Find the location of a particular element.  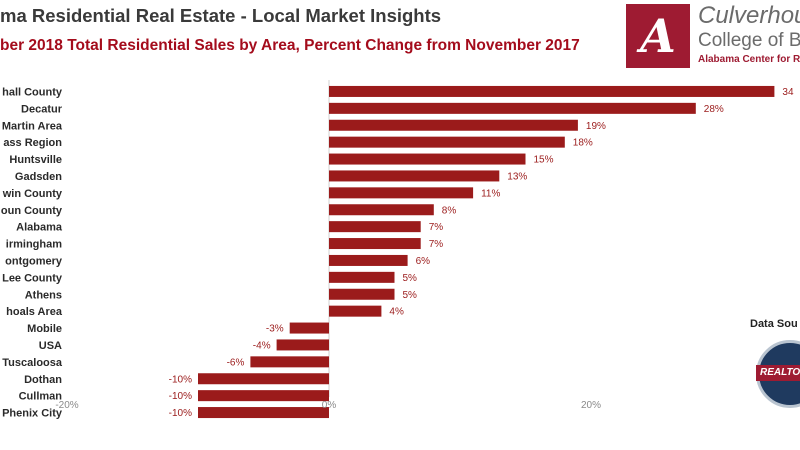

logo-text-line1: Culverhous is located at coordinates (749, 15).